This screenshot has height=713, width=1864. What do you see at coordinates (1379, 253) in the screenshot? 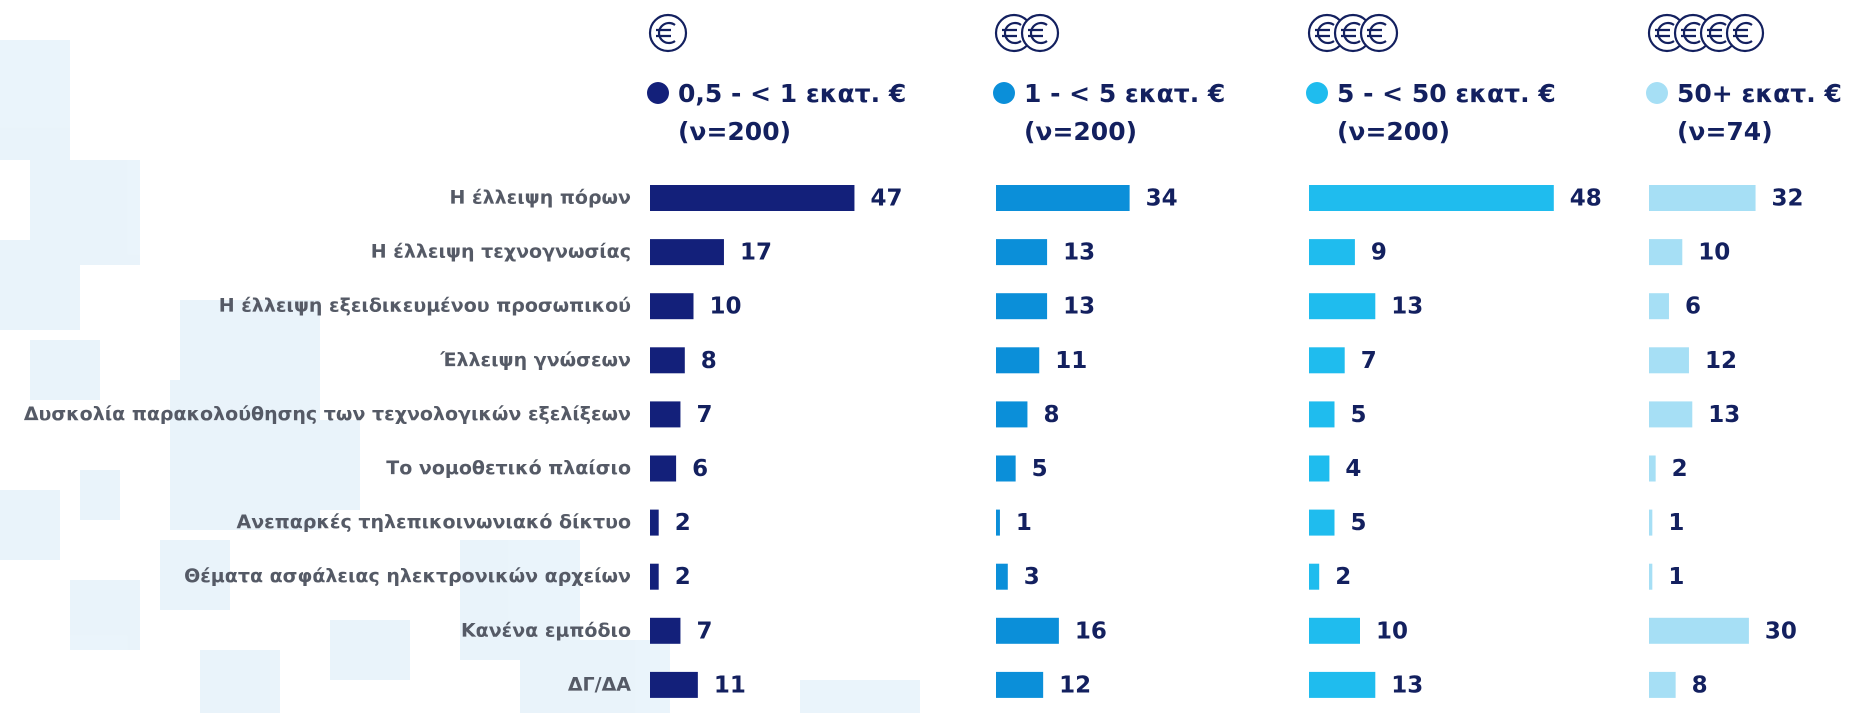
I see `value-label: 9` at bounding box center [1379, 253].